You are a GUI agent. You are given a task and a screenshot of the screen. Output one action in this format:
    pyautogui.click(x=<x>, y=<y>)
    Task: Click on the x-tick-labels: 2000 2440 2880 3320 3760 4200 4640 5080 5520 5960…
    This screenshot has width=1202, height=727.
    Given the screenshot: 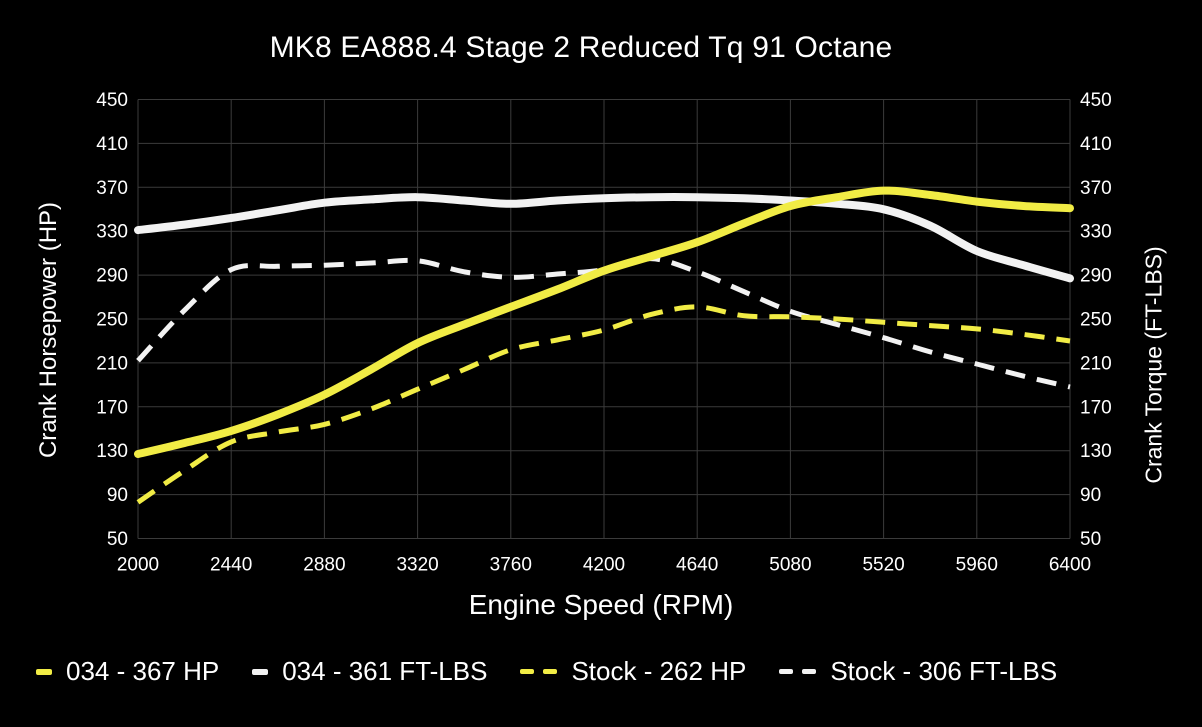 What is the action you would take?
    pyautogui.click(x=604, y=565)
    